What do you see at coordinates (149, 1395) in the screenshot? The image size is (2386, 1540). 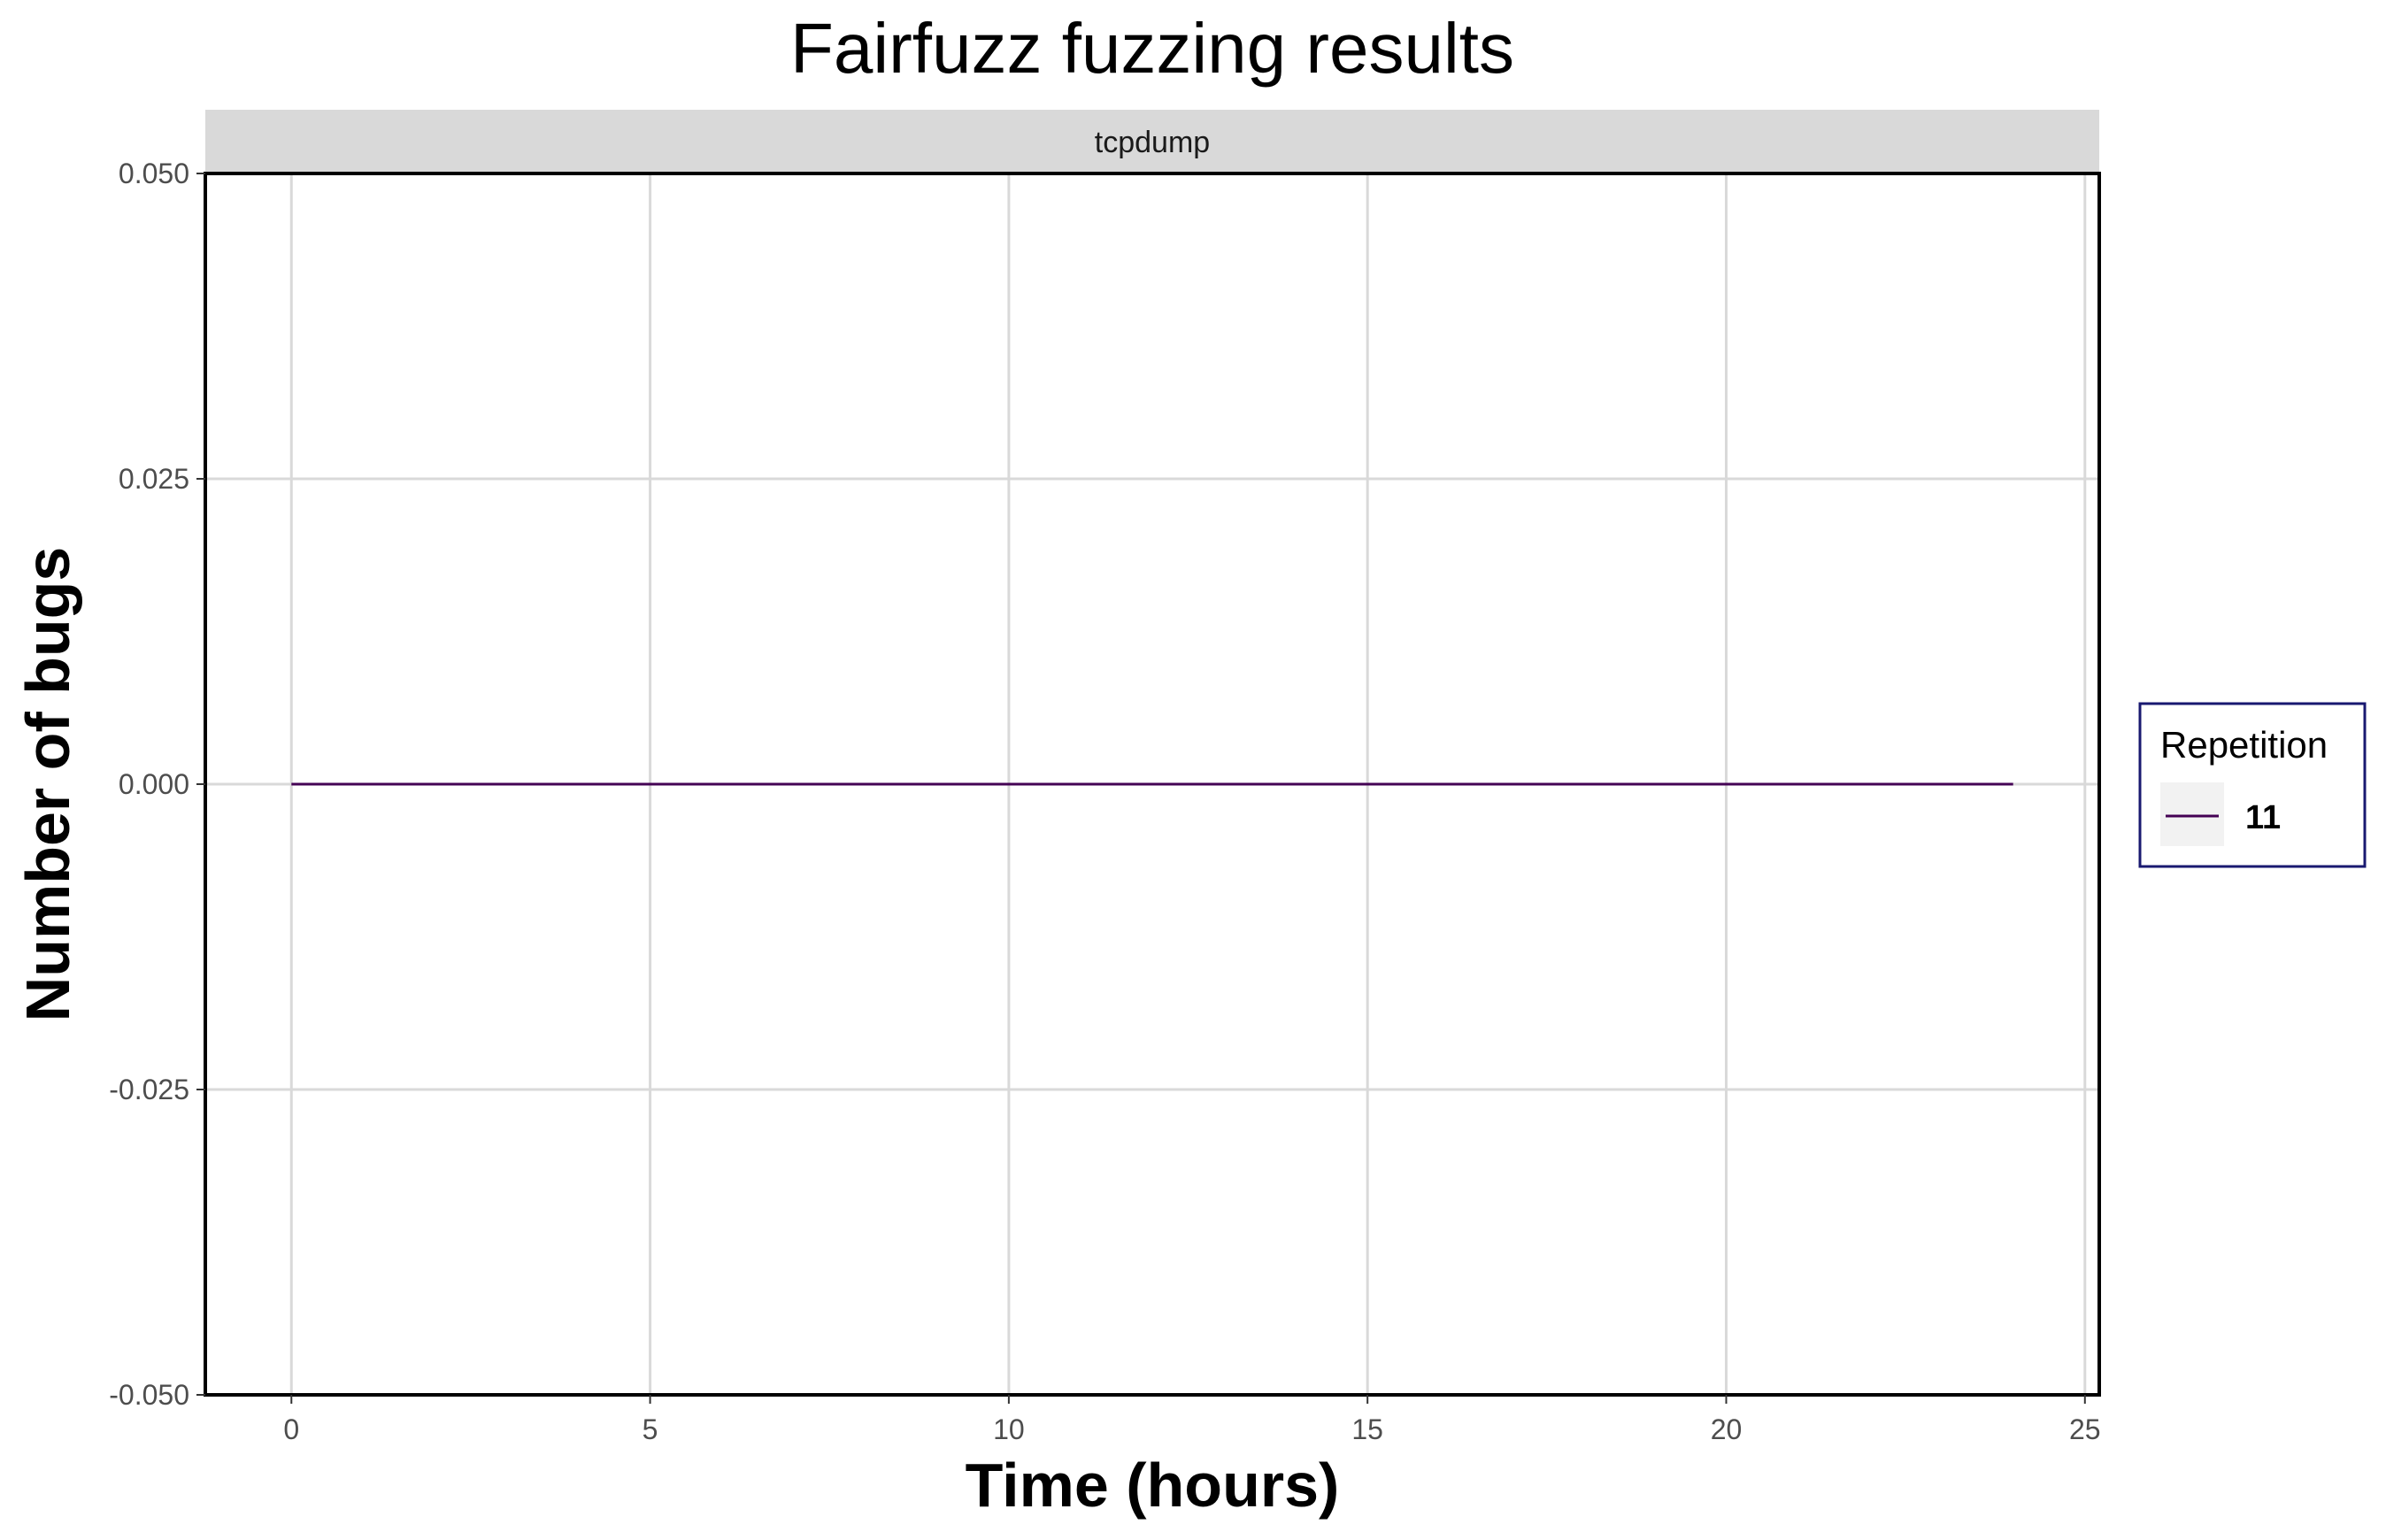 I see `y-tick-label--0.050: -0.050` at bounding box center [149, 1395].